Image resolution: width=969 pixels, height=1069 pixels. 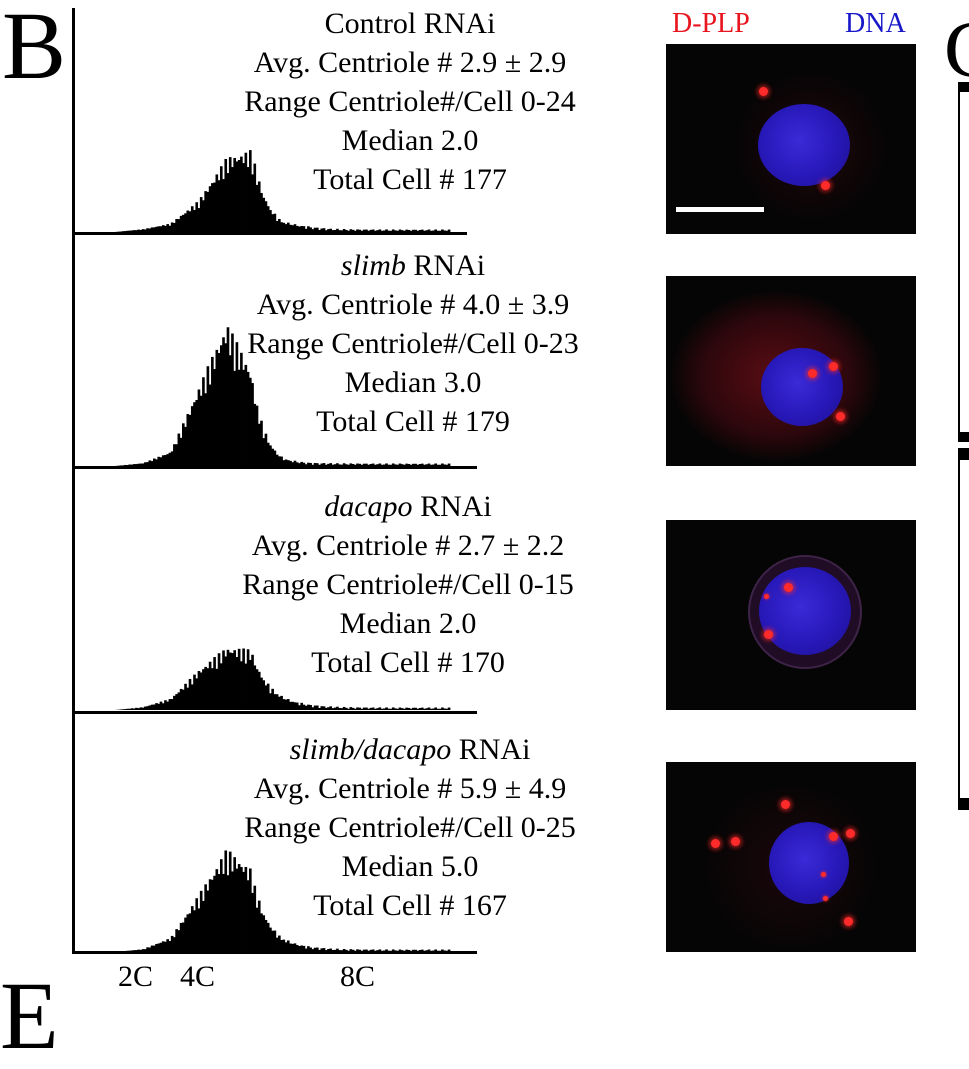 I want to click on stats-range: Range Centriole#/Cell 0-15, so click(x=408, y=584).